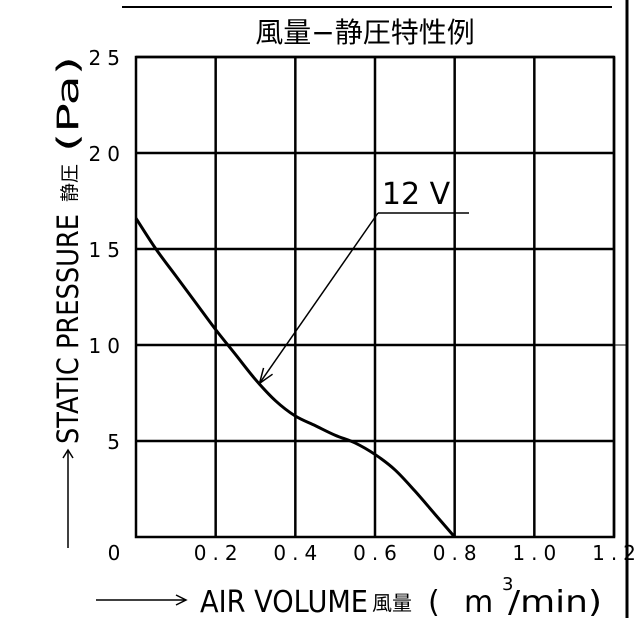 The width and height of the screenshot is (636, 618). I want to click on x-axis-label-en: AIR VOLUME, so click(284, 601).